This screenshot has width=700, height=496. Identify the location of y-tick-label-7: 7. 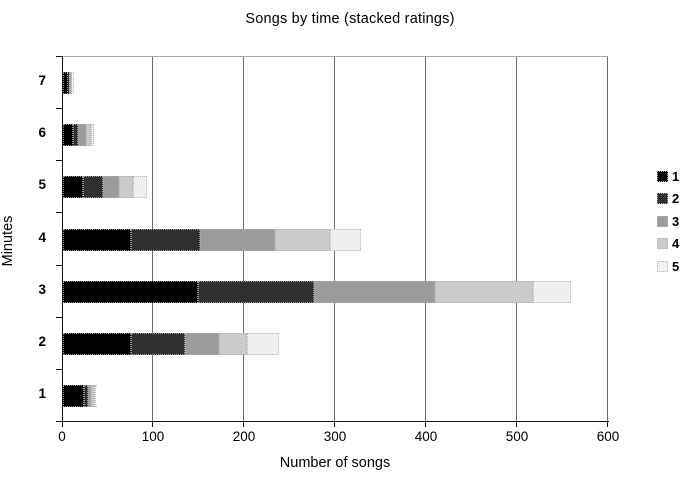
(42, 81).